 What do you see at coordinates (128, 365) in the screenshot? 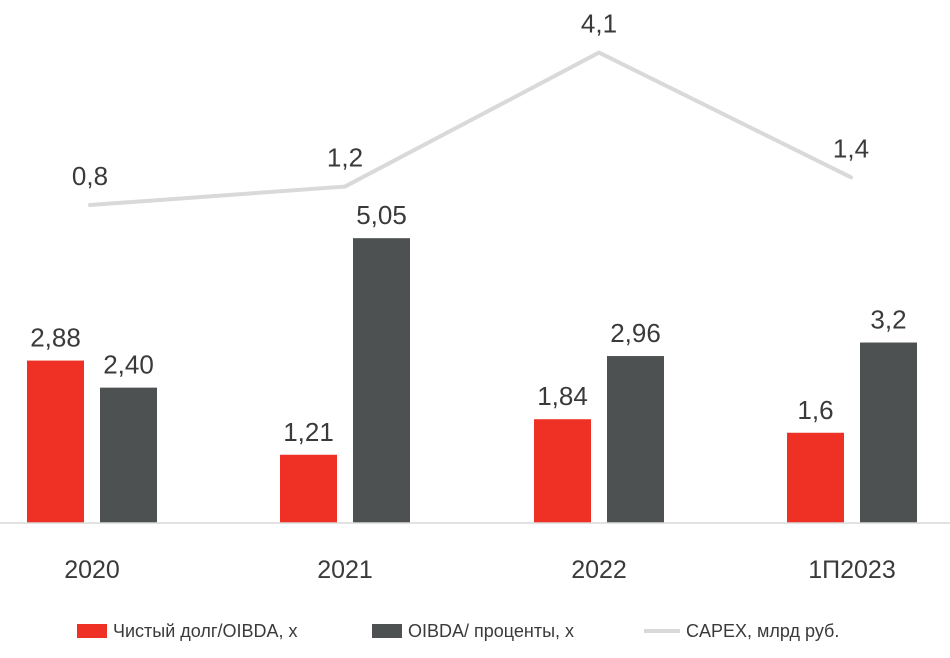
I see `bar-value-label: 2,40` at bounding box center [128, 365].